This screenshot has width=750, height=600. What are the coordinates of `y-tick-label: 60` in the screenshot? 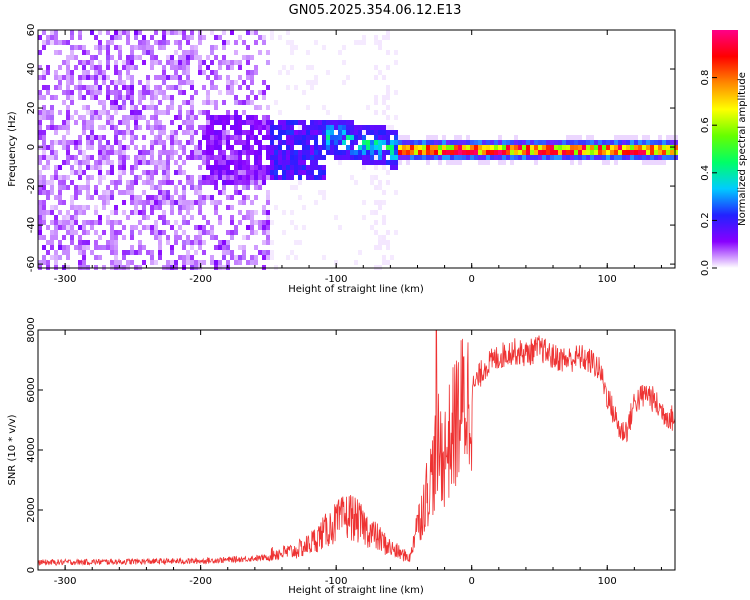 It's located at (31, 30).